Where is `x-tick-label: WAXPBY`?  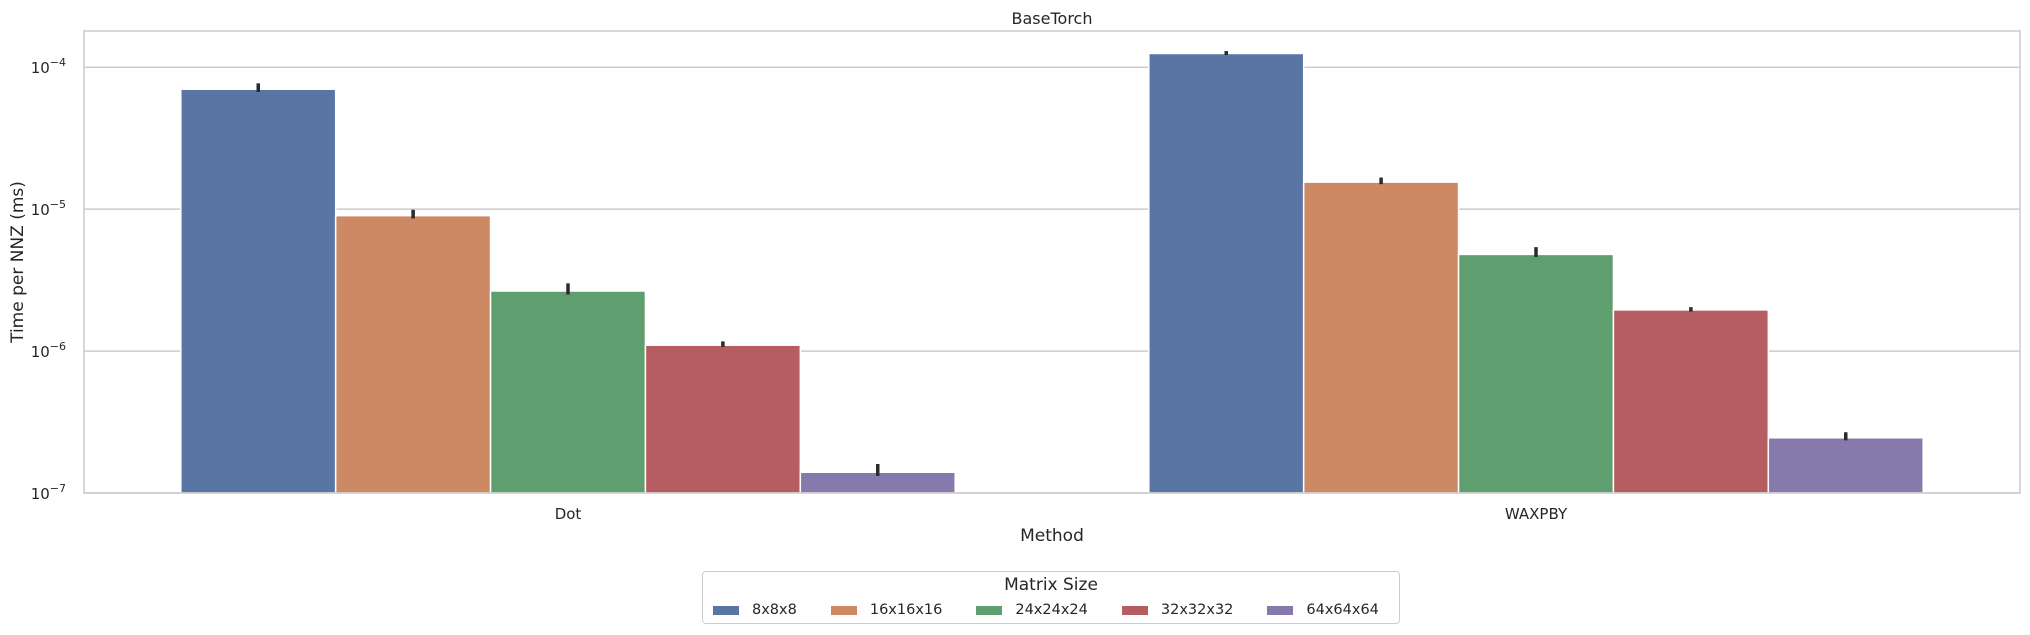 x-tick-label: WAXPBY is located at coordinates (1536, 514).